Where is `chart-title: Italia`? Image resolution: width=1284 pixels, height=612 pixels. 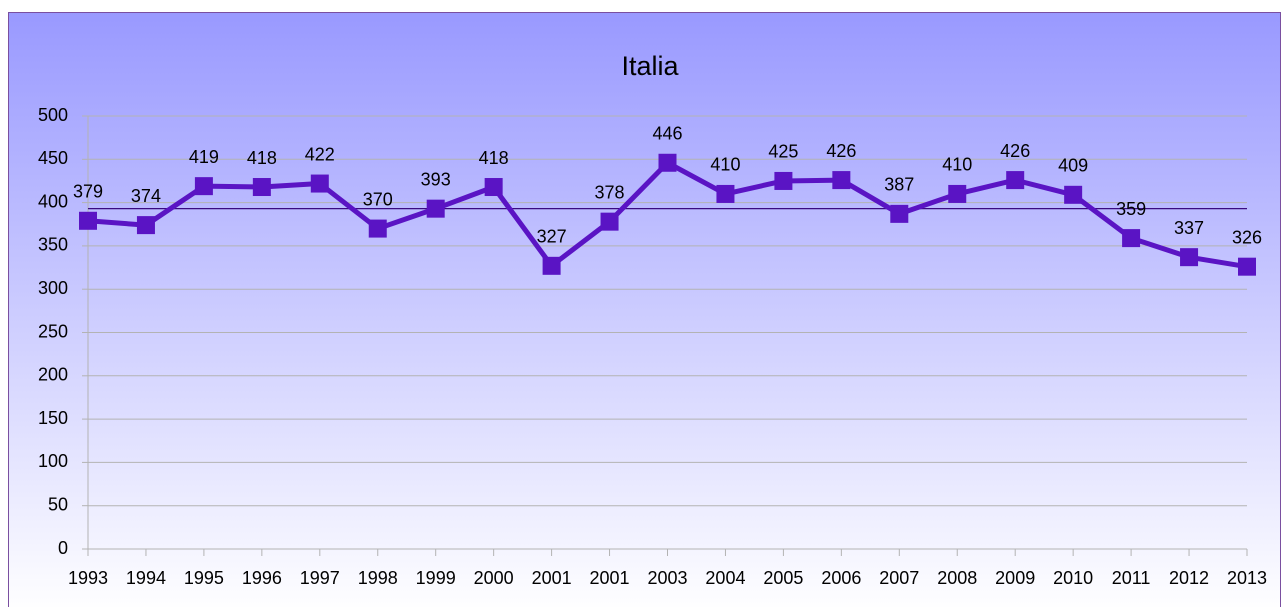 chart-title: Italia is located at coordinates (650, 66).